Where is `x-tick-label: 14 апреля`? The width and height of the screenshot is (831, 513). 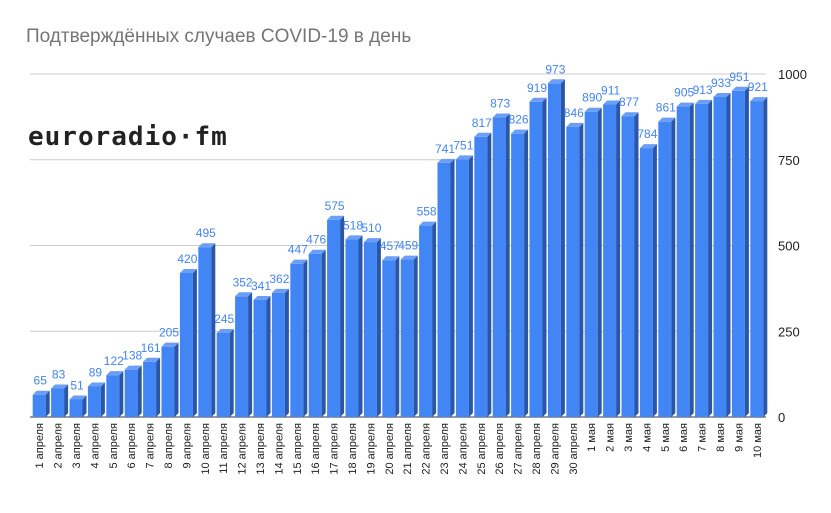 x-tick-label: 14 апреля is located at coordinates (279, 449).